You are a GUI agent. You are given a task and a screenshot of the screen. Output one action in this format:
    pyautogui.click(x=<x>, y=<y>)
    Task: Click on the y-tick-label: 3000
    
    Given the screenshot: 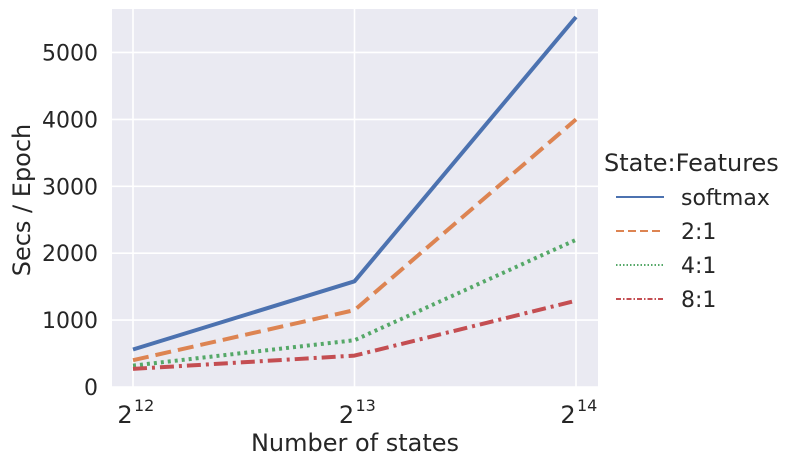 What is the action you would take?
    pyautogui.click(x=70, y=187)
    